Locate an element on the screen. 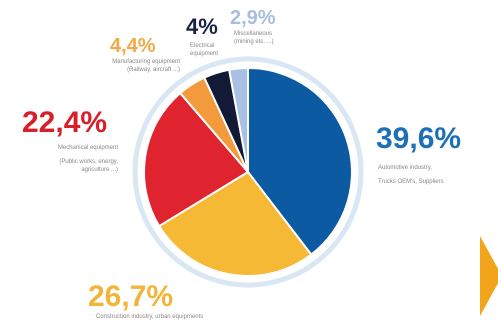 The image size is (498, 322). caption-mechanical-line-2: (Public works, energy, is located at coordinates (88, 162).